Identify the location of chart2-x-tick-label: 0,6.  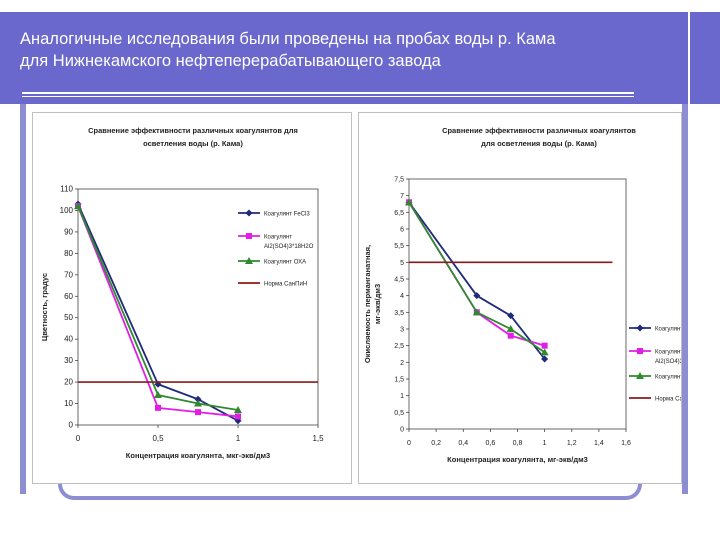
(491, 443).